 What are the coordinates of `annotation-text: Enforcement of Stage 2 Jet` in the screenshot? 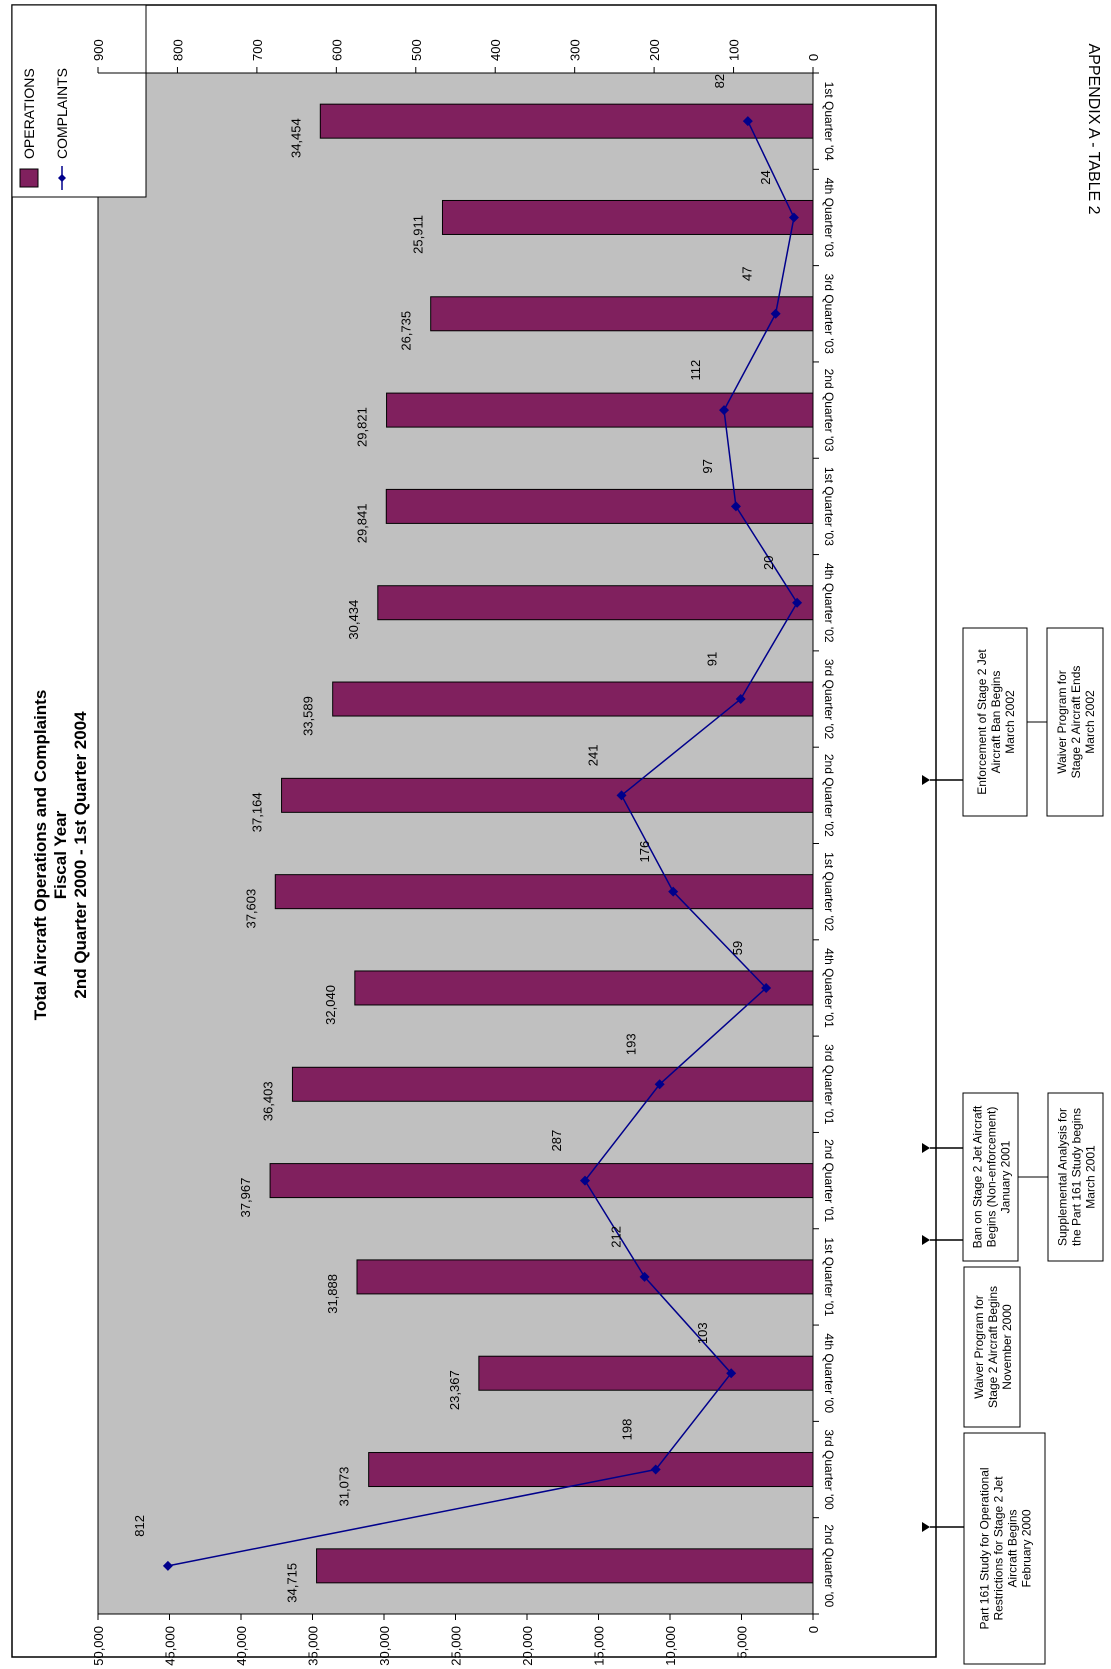 It's located at (982, 722).